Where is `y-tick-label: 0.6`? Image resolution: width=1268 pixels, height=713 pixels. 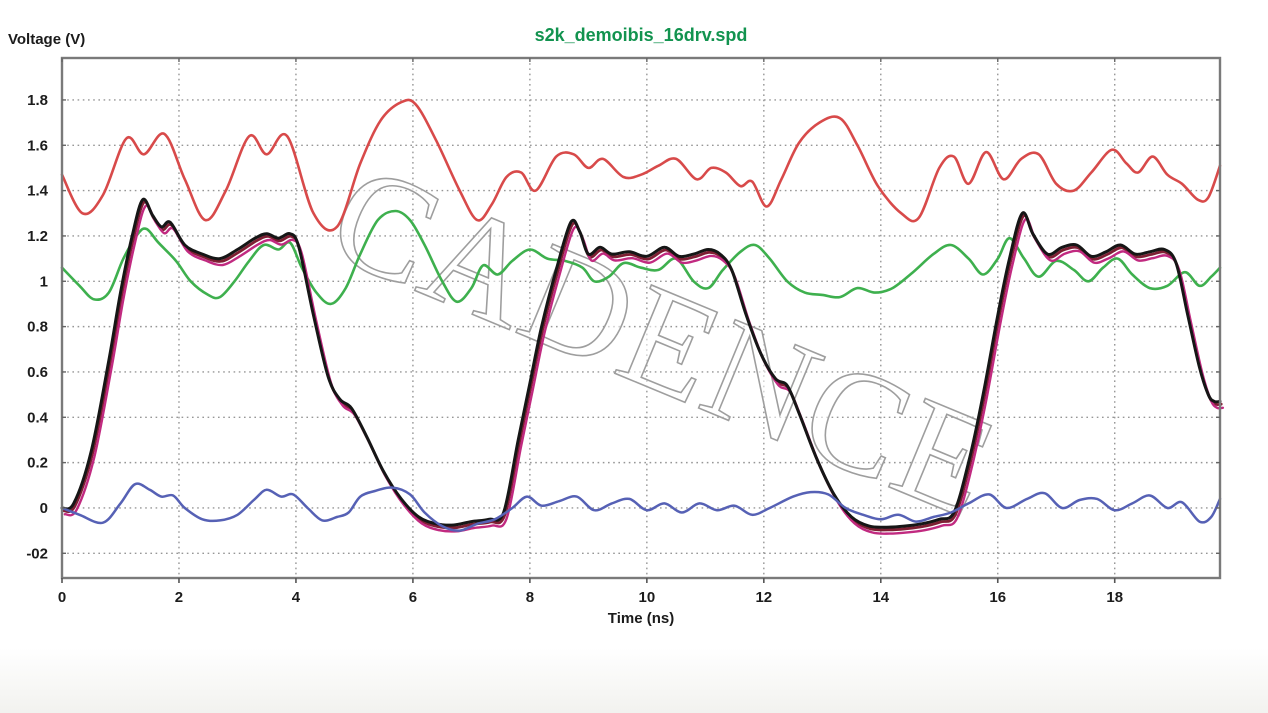 y-tick-label: 0.6 is located at coordinates (37, 372).